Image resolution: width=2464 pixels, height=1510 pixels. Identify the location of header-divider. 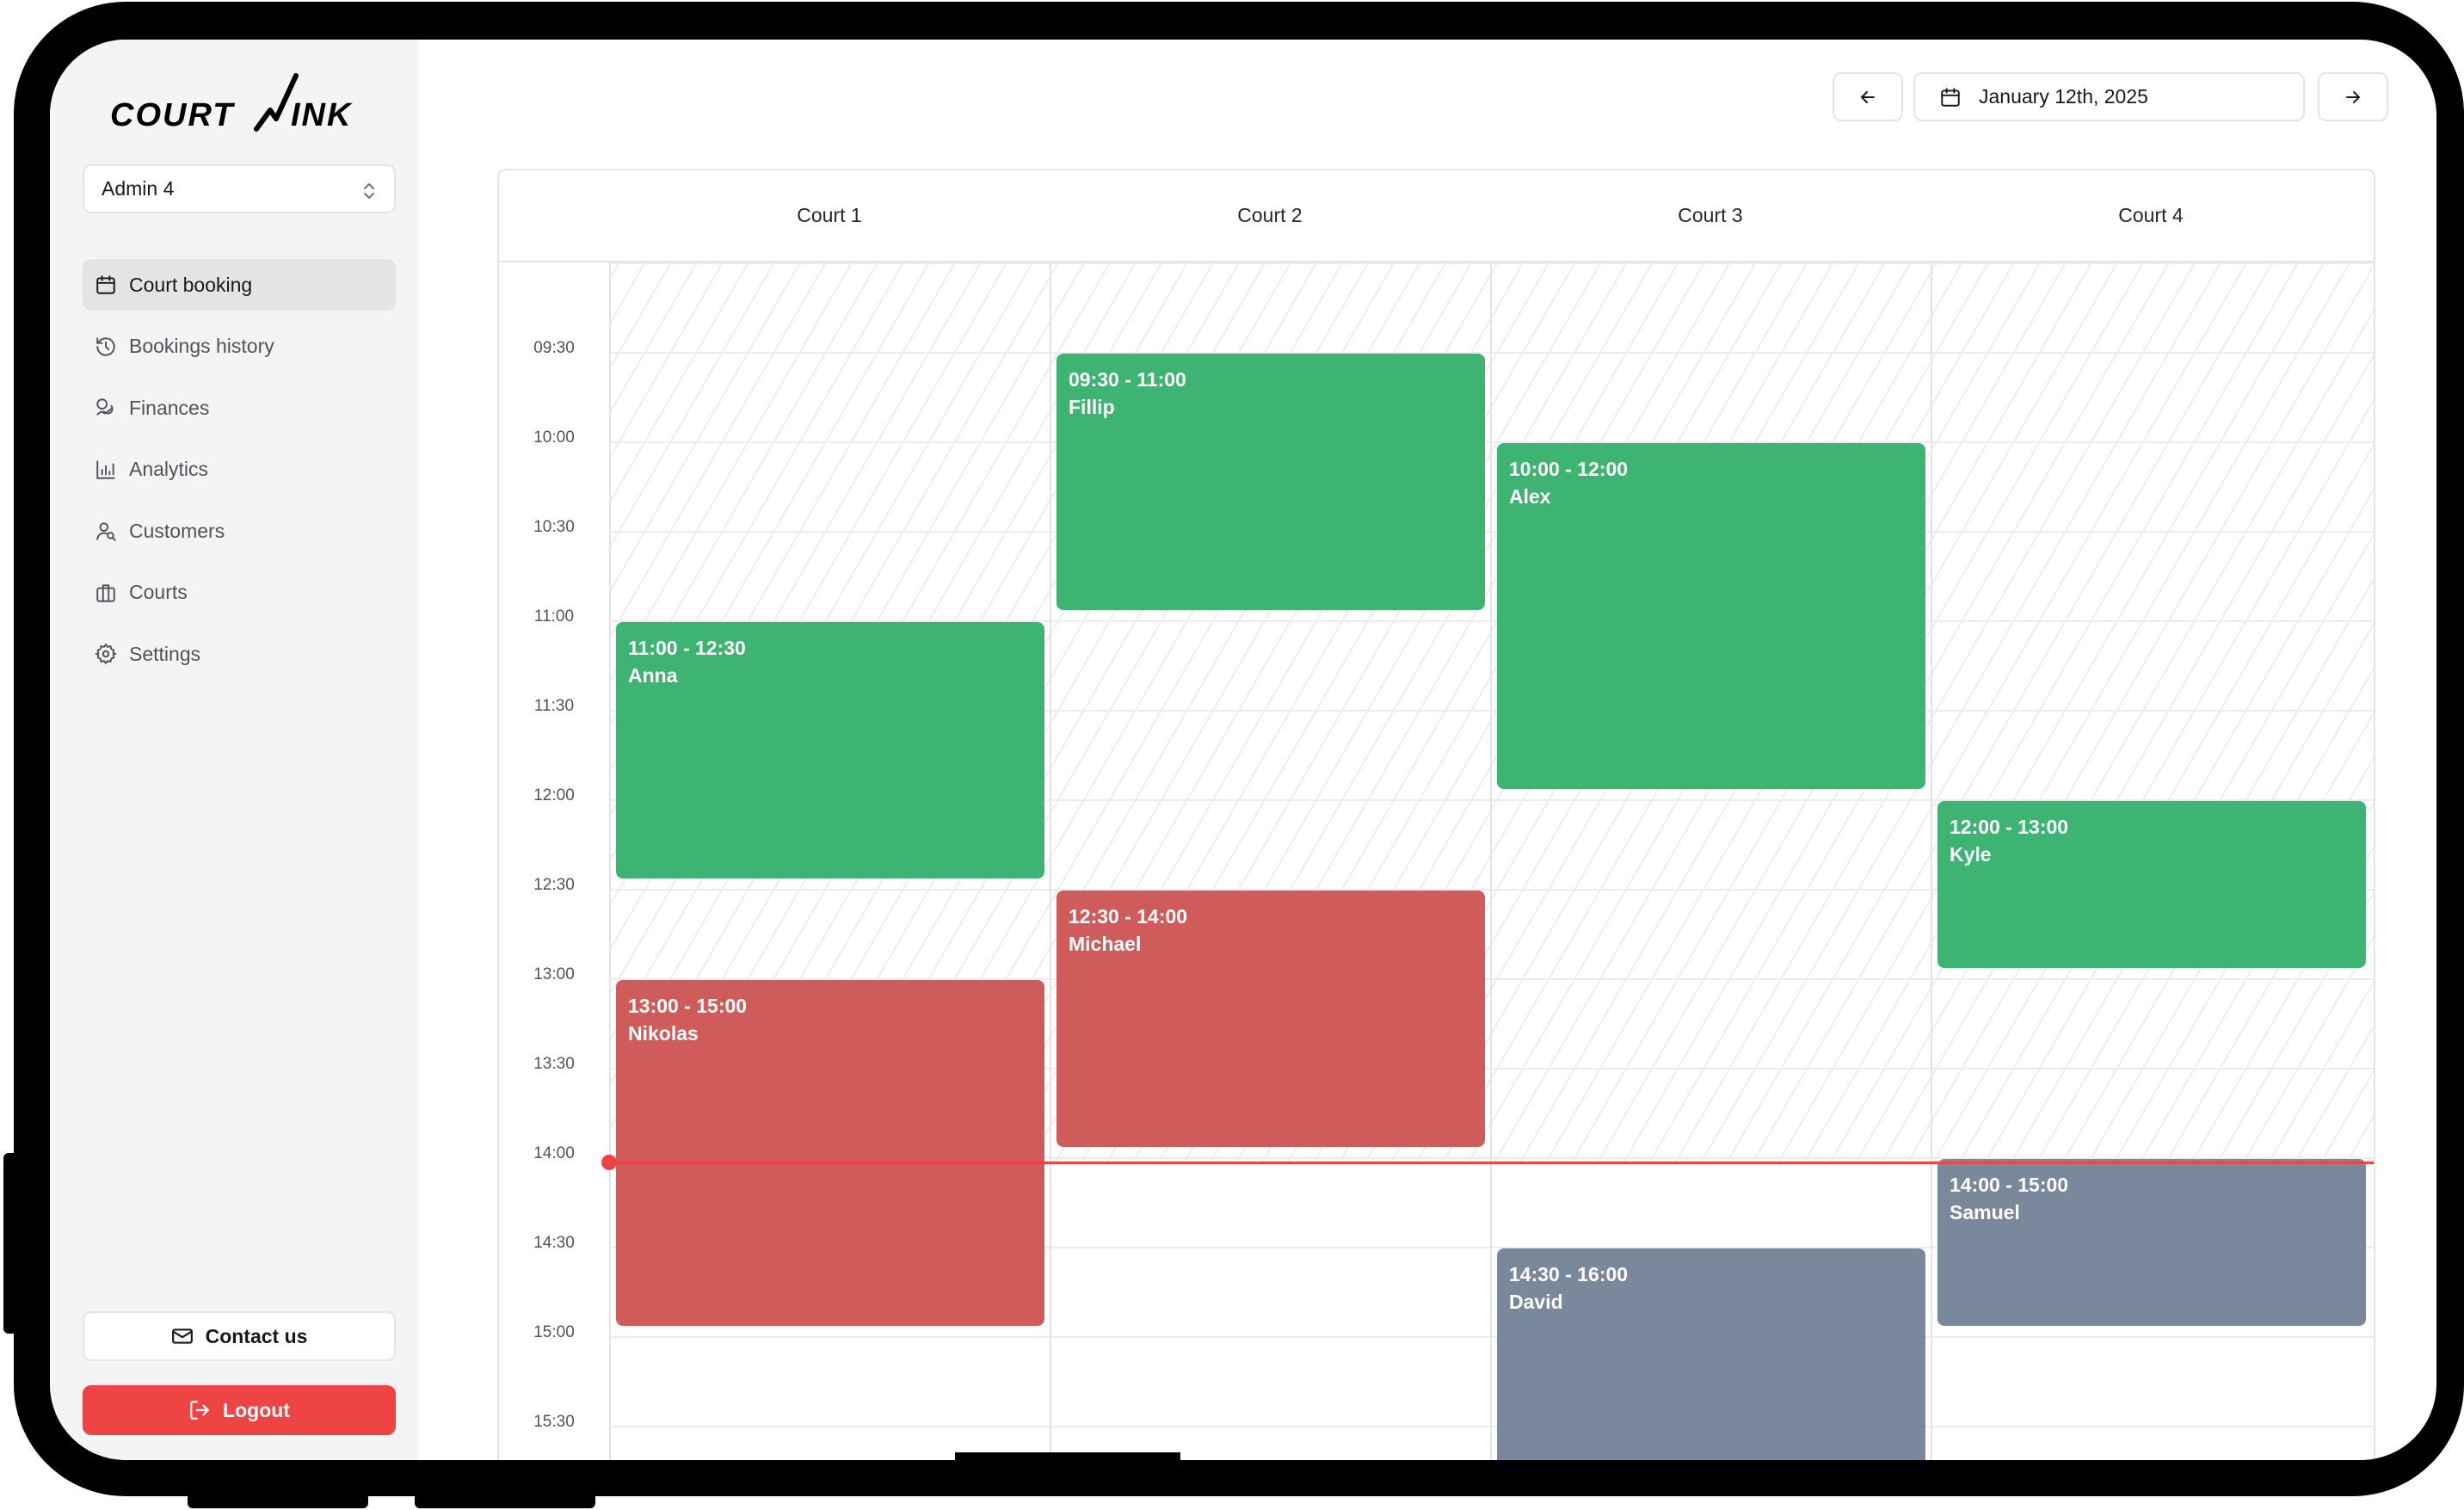
(1437, 261).